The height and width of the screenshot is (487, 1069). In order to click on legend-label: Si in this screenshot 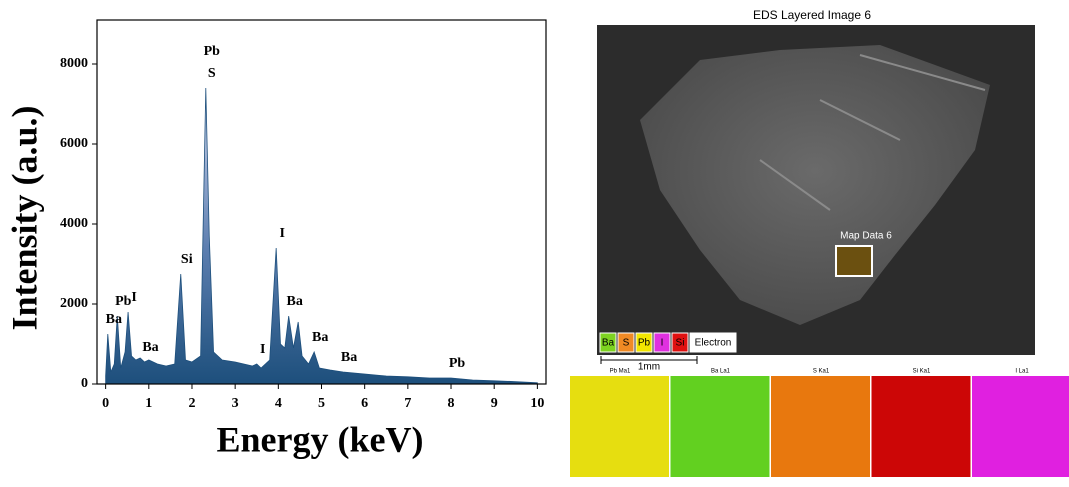, I will do `click(680, 343)`.